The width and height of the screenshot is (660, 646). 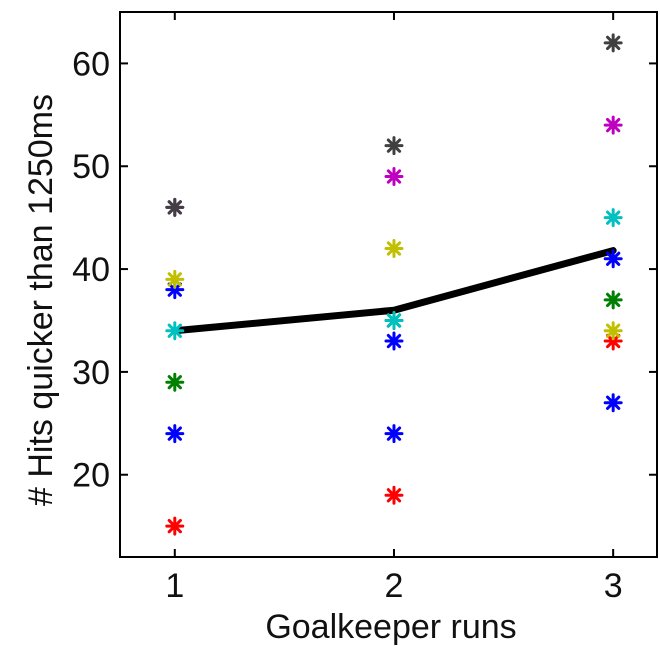 What do you see at coordinates (613, 586) in the screenshot?
I see `x-tick-label: 3` at bounding box center [613, 586].